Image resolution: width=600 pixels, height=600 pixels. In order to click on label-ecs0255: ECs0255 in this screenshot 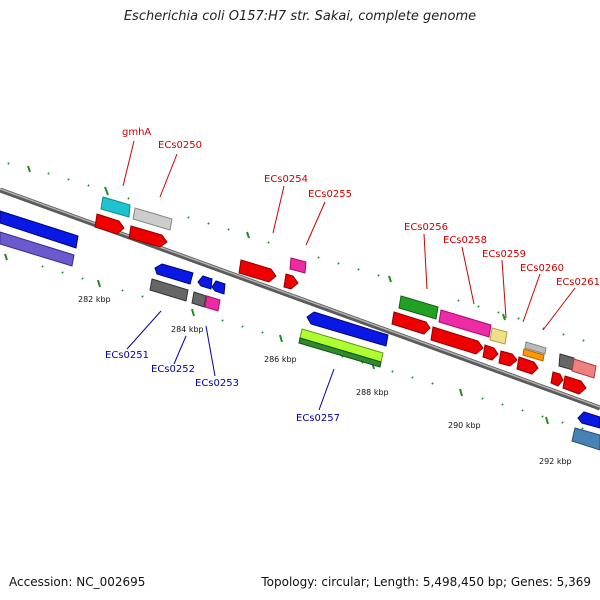, I will do `click(330, 194)`.